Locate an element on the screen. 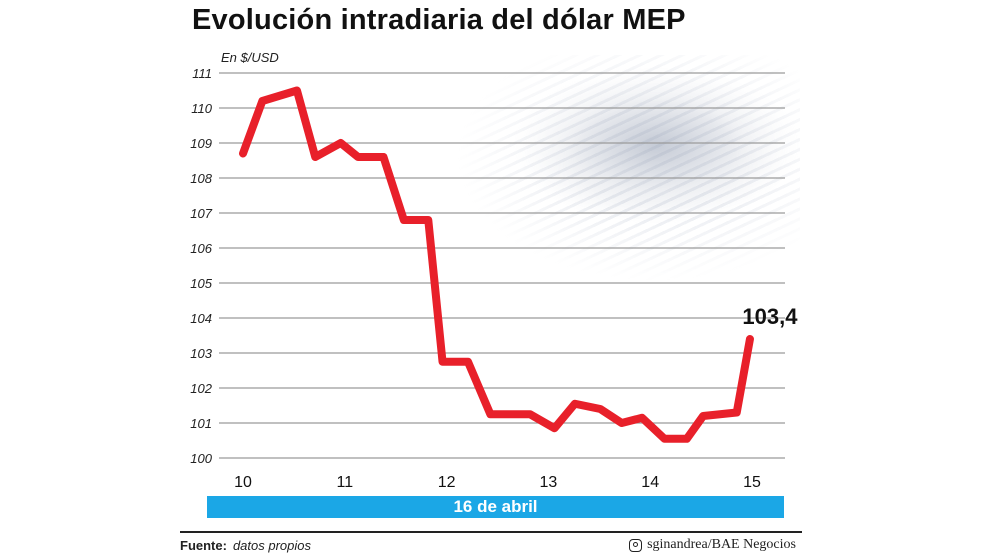 Image resolution: width=992 pixels, height=558 pixels. source-note: Fuente: datos propios is located at coordinates (245, 545).